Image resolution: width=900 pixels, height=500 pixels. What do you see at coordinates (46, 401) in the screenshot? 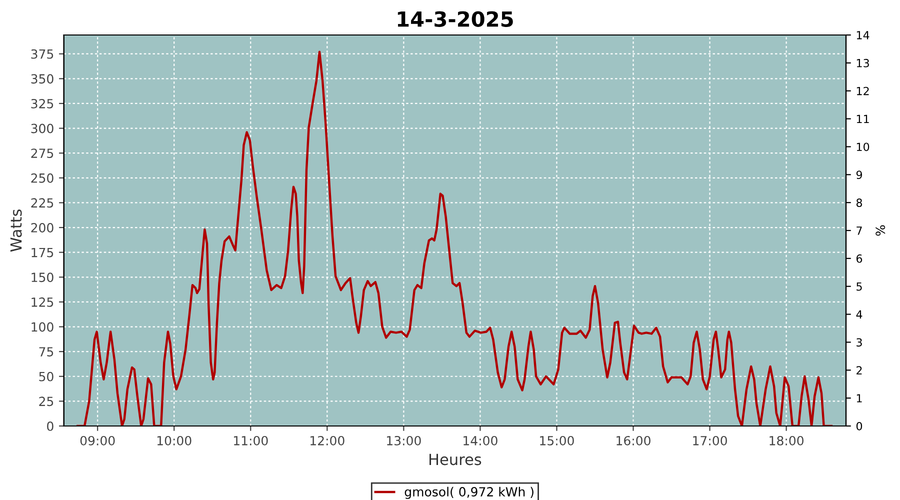
I see `y-tick-label: 25` at bounding box center [46, 401].